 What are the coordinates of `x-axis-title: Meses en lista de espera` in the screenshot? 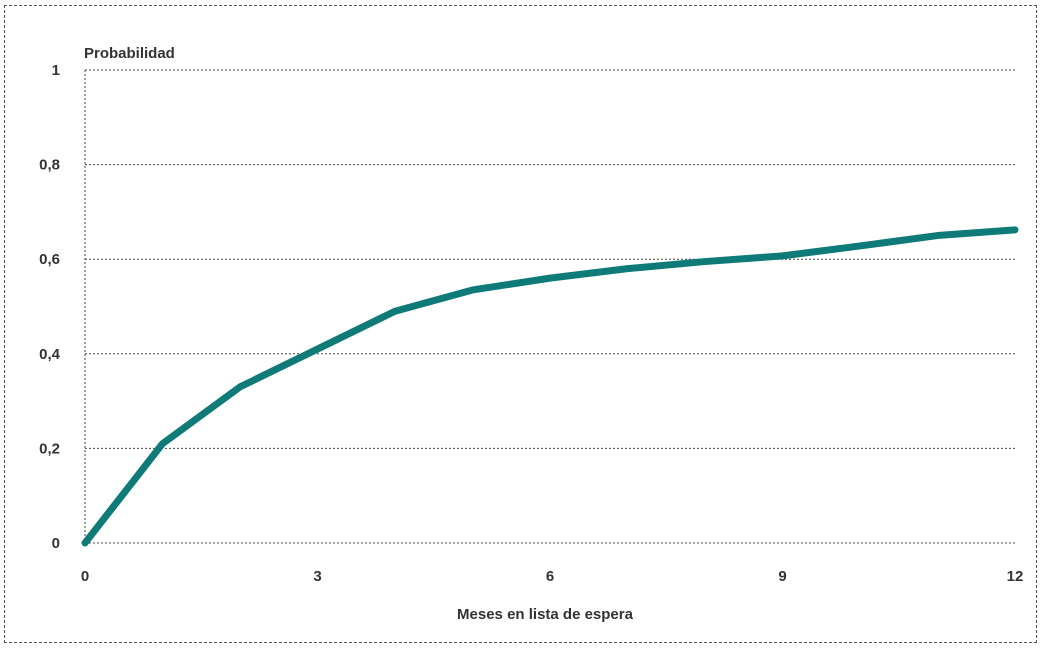 It's located at (545, 614).